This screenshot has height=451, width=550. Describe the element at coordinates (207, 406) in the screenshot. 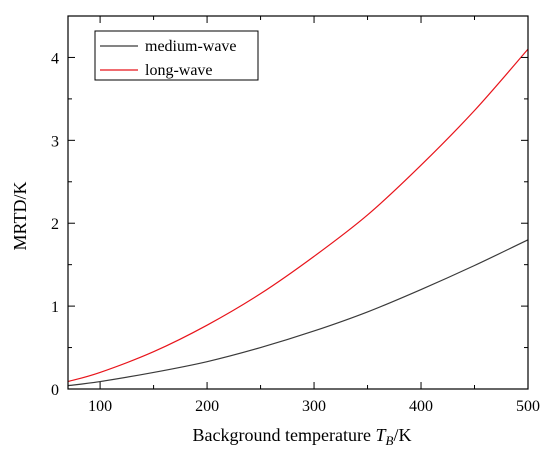

I see `x-tick-label: 200` at that location.